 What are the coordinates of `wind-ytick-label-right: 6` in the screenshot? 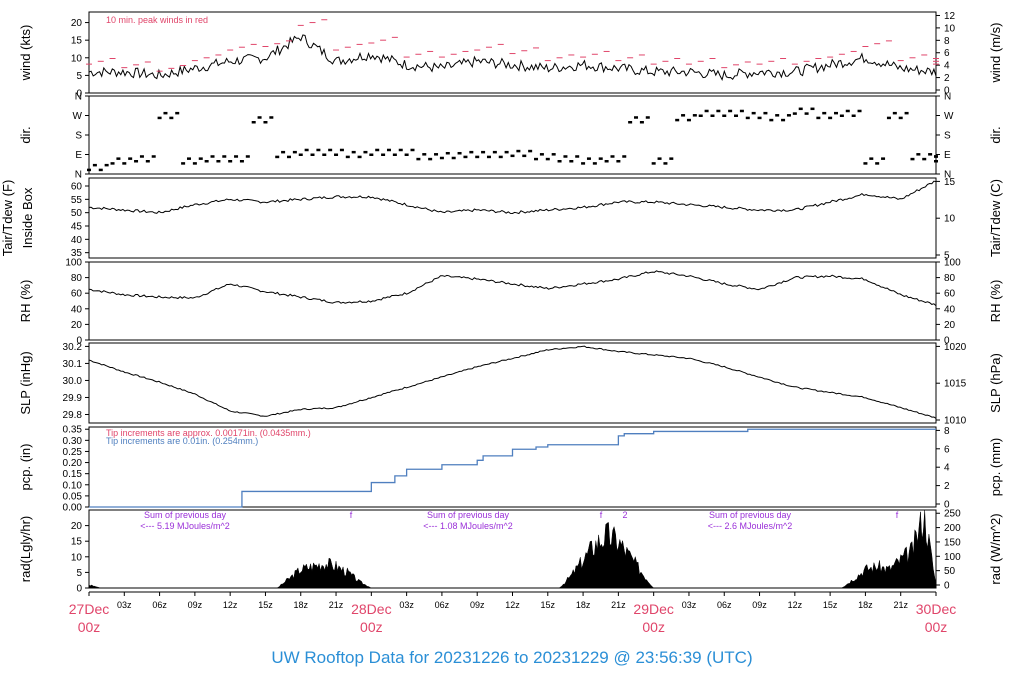 It's located at (947, 53).